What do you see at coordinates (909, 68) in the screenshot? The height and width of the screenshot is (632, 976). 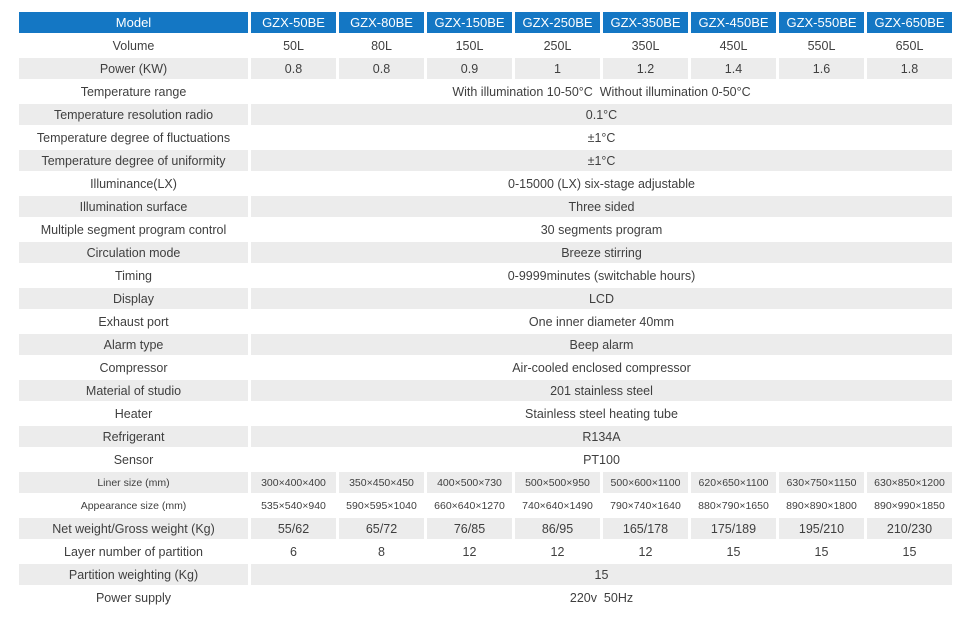 I see `cell: 1.8` at bounding box center [909, 68].